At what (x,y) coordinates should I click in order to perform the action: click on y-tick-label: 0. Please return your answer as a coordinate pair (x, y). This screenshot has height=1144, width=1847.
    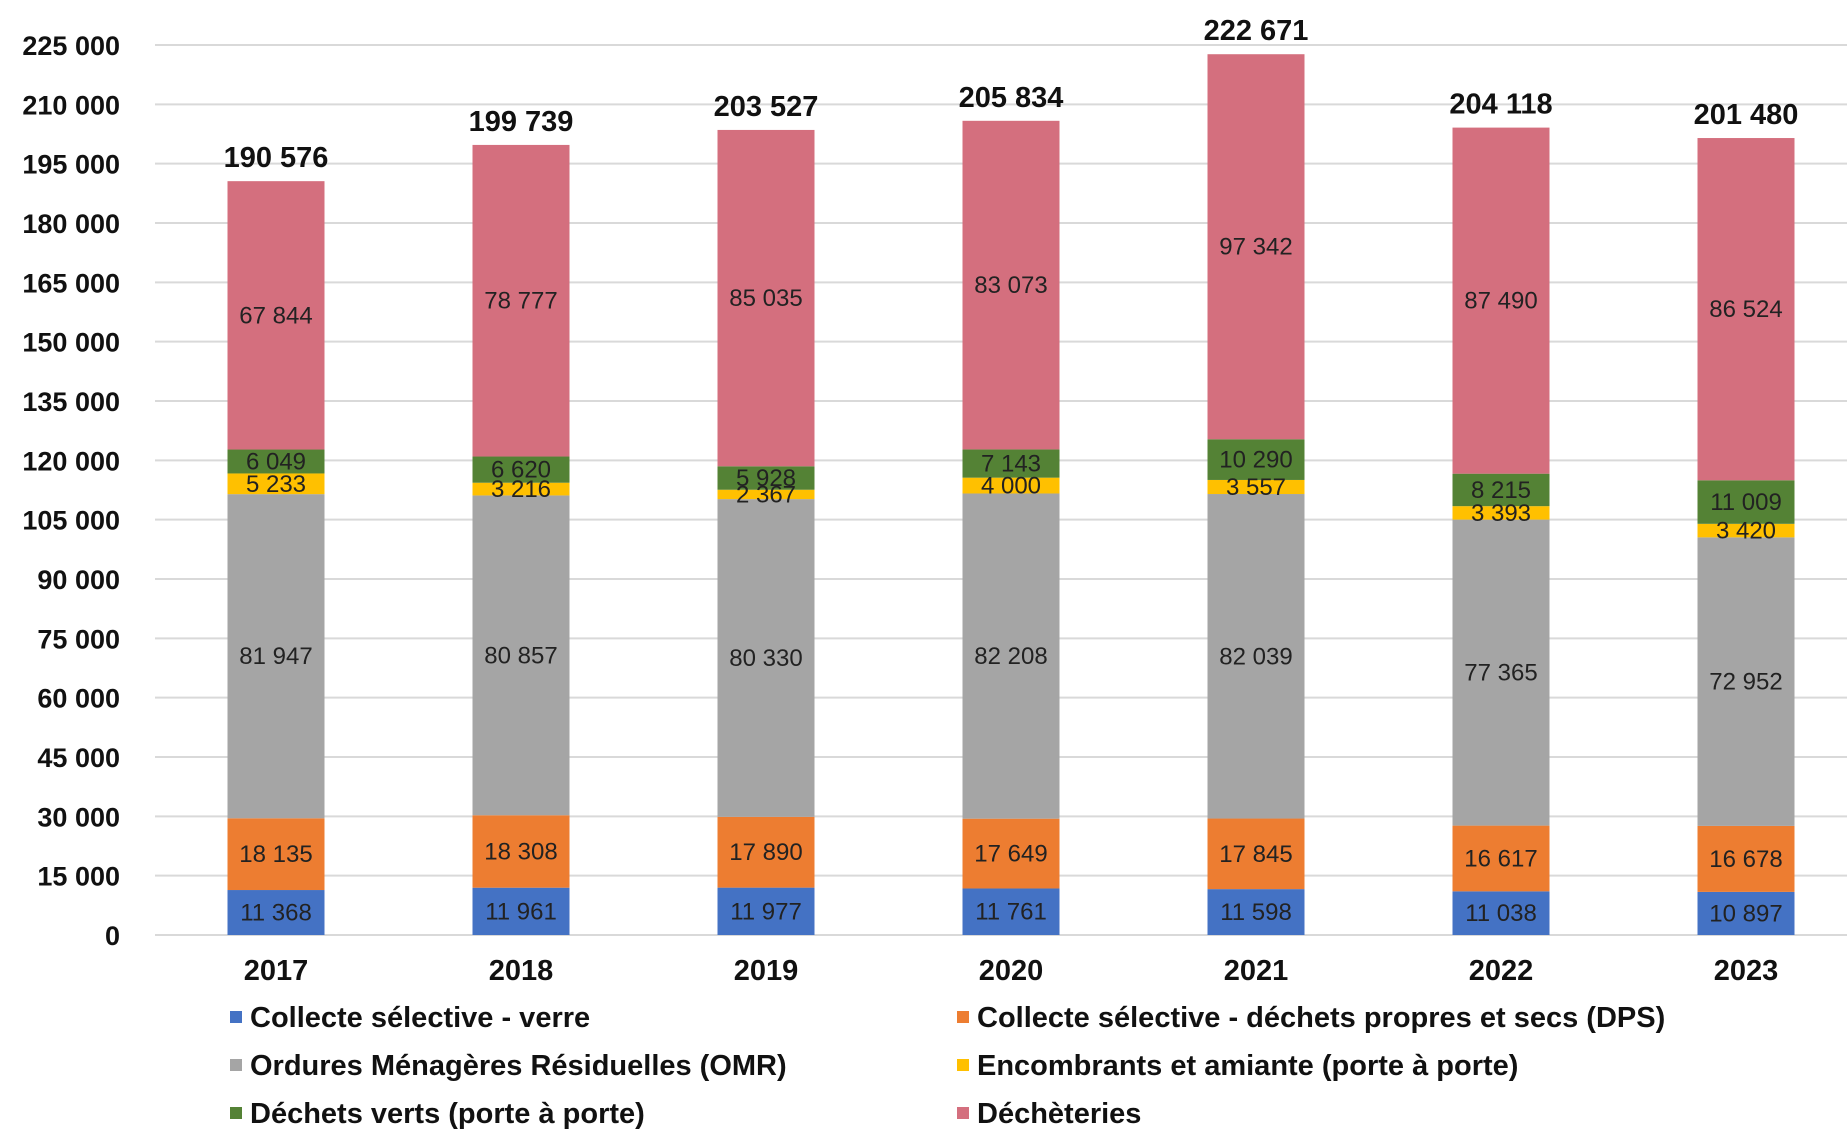
    Looking at the image, I should click on (112, 936).